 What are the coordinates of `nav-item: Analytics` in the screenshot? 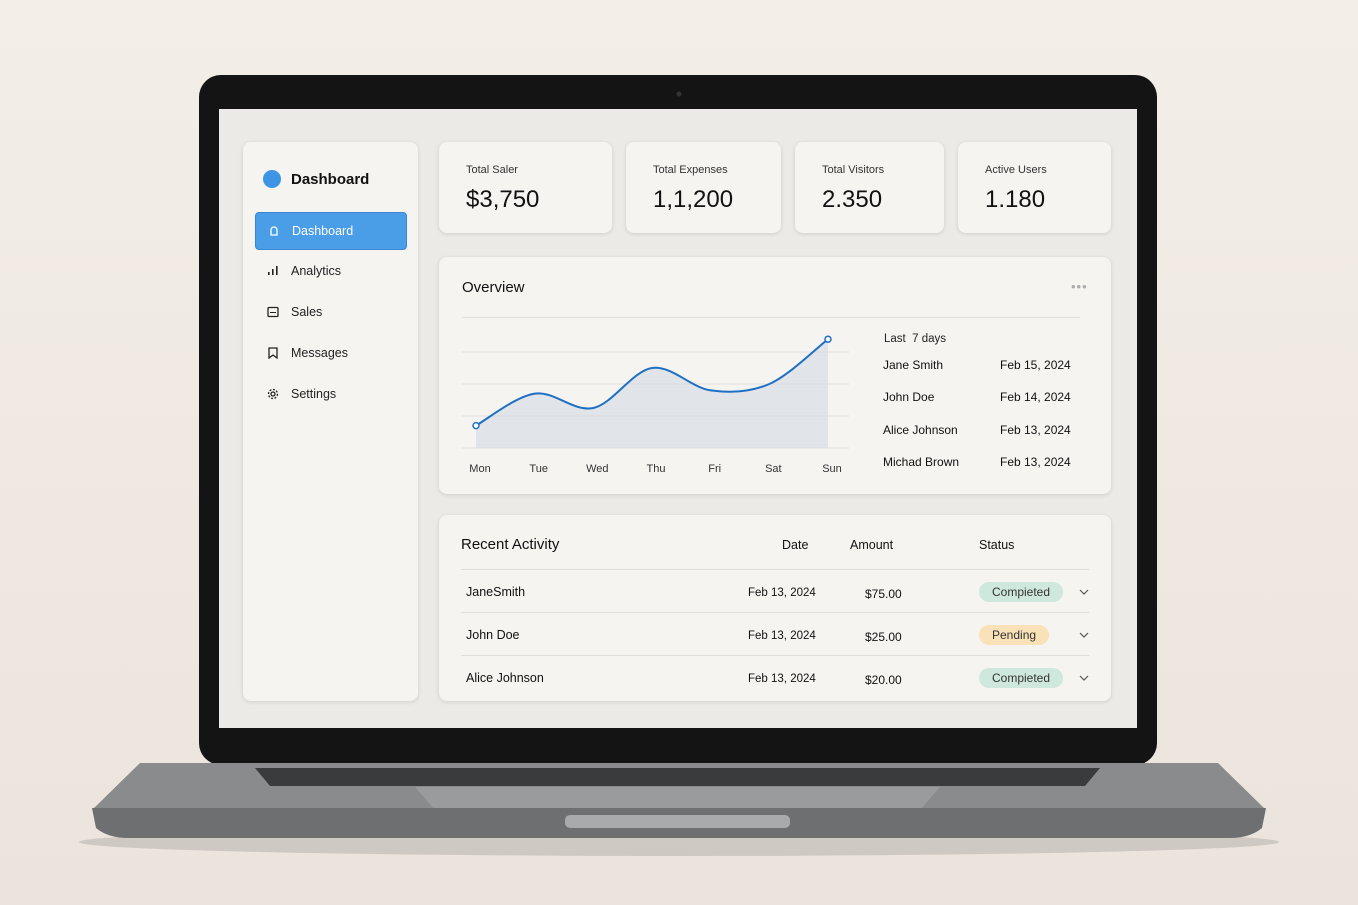 It's located at (330, 271).